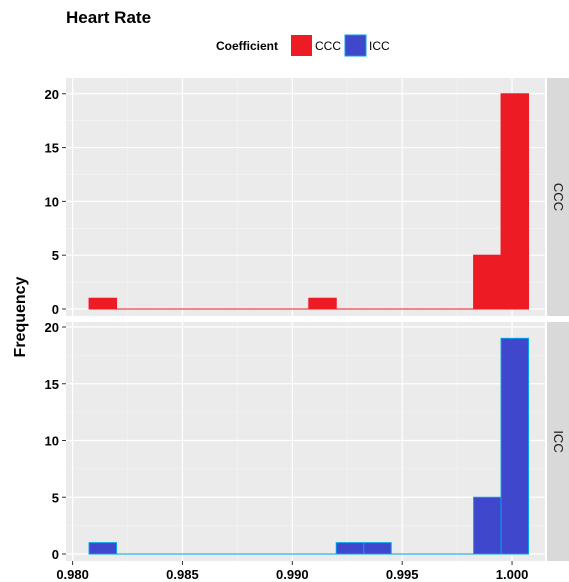  What do you see at coordinates (108, 17) in the screenshot?
I see `chart-title: Heart Rate` at bounding box center [108, 17].